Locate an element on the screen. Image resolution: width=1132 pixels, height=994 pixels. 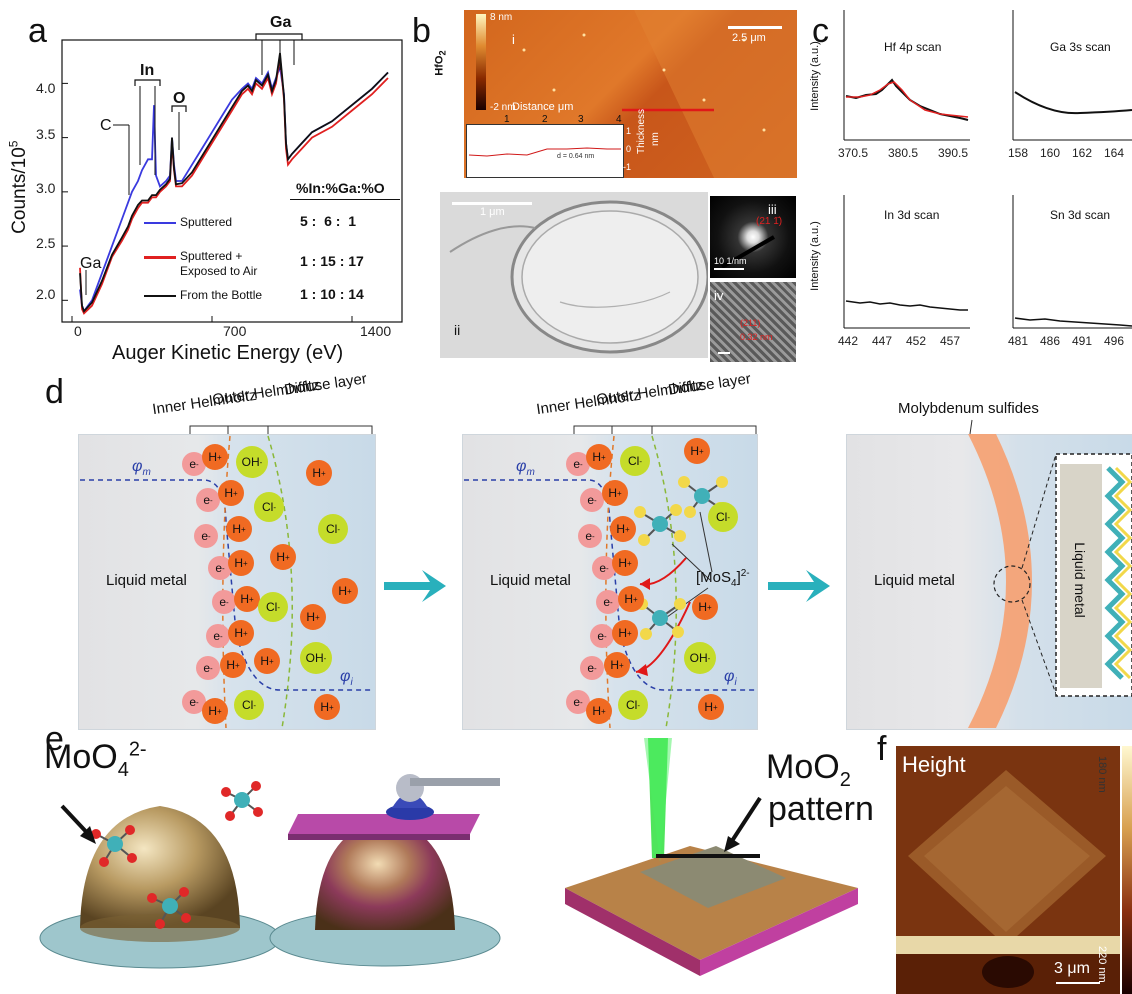
tem-label-ii: ii is located at coordinates (457, 330).